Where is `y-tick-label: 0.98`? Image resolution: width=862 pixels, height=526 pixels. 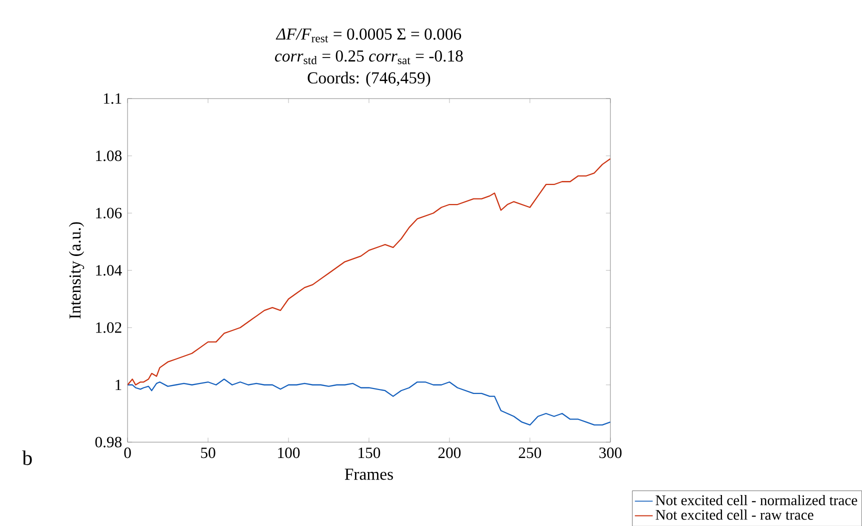 y-tick-label: 0.98 is located at coordinates (108, 442).